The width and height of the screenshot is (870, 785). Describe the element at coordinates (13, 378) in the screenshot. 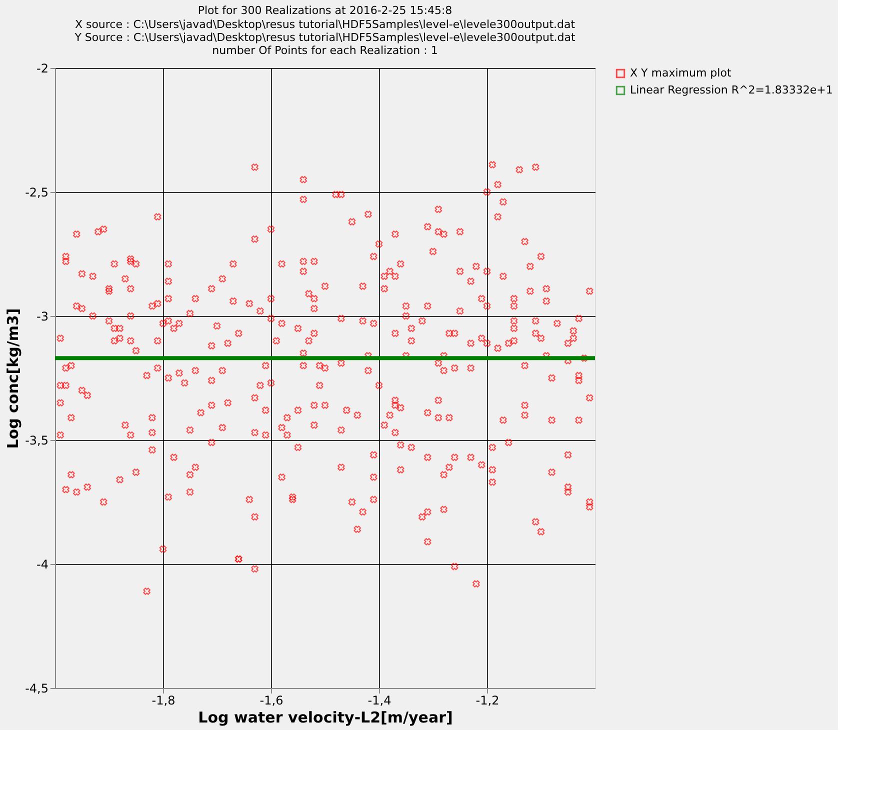

I see `y-axis-title: Log conc[kg/m3]` at that location.